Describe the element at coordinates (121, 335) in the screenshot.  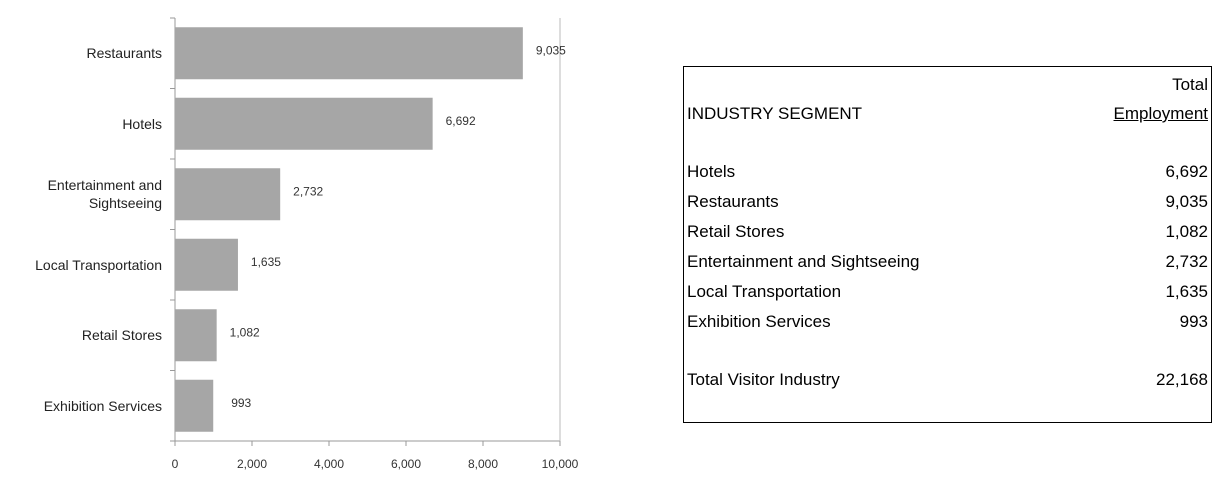
I see `y-tick-label: Retail Stores` at that location.